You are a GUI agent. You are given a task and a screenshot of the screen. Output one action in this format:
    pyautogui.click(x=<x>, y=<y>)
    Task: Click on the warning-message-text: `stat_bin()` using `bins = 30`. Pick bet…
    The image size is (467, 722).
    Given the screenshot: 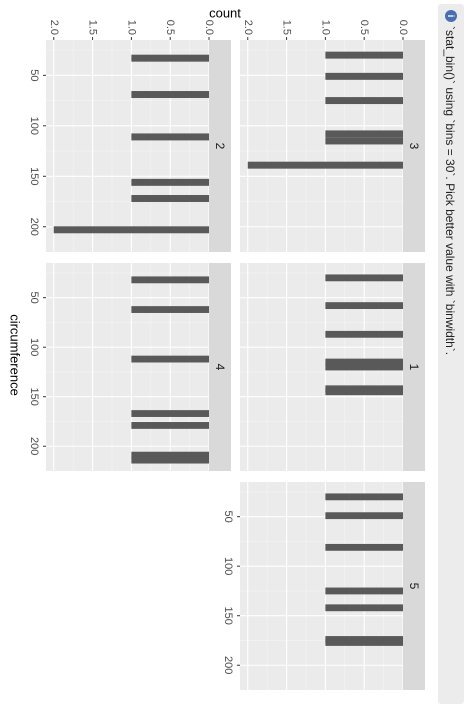 What is the action you would take?
    pyautogui.click(x=450, y=190)
    